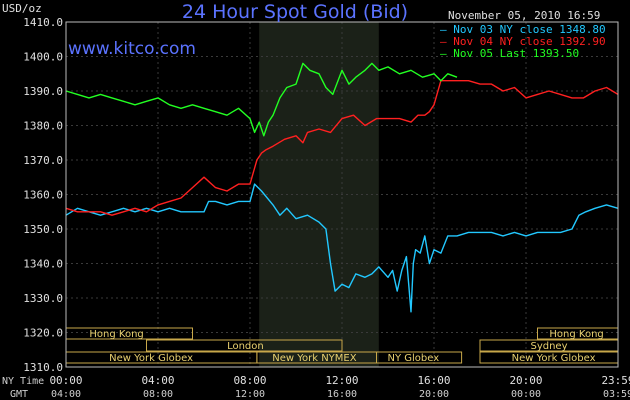  Describe the element at coordinates (43, 367) in the screenshot. I see `y-tick-label: 1310.0` at that location.